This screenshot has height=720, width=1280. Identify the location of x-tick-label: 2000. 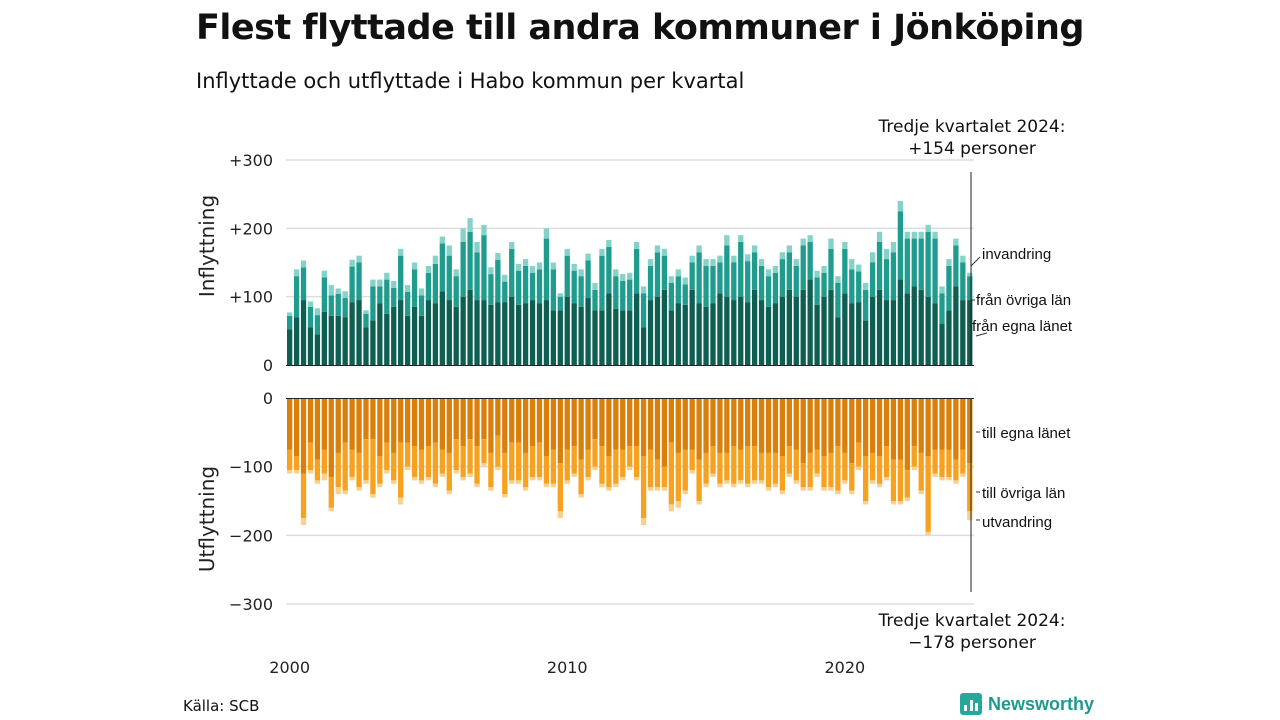
(289, 667).